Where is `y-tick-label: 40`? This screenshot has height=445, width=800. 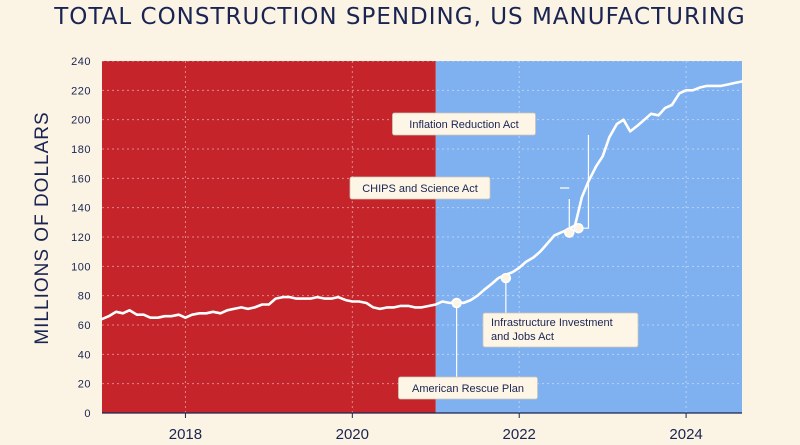 y-tick-label: 40 is located at coordinates (84, 355).